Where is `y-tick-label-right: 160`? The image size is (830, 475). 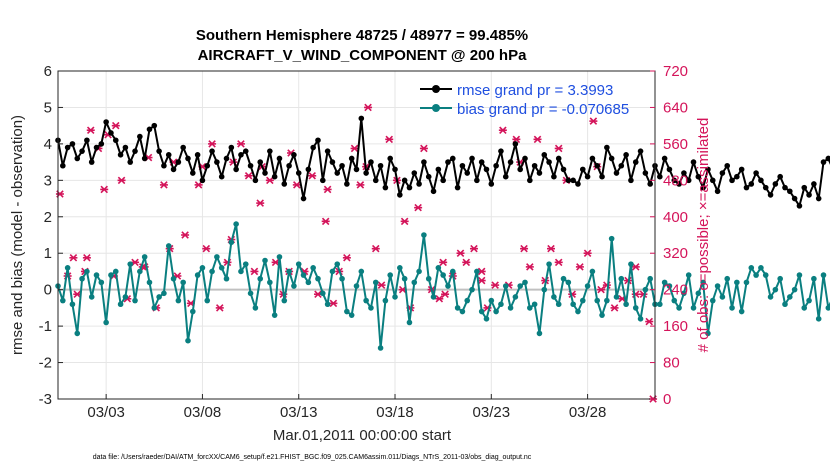 y-tick-label-right: 160 is located at coordinates (675, 326).